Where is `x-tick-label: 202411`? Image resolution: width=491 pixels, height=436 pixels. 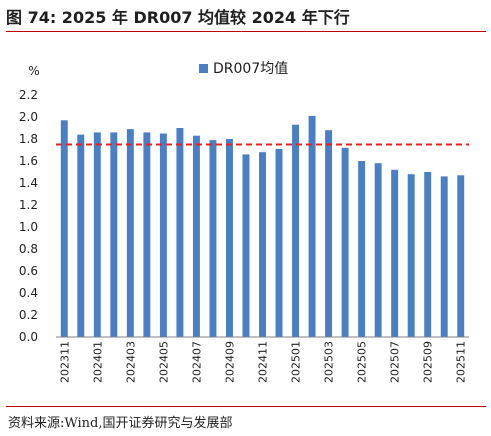
x-tick-label: 202411 is located at coordinates (263, 362).